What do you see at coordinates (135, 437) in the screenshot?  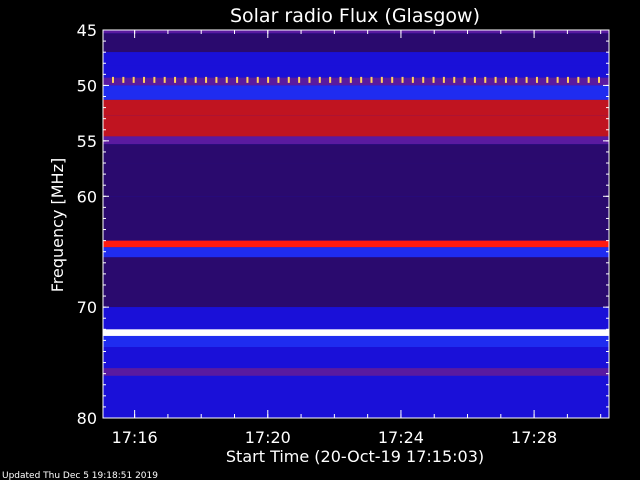 I see `x-tick-label: 17:16` at bounding box center [135, 437].